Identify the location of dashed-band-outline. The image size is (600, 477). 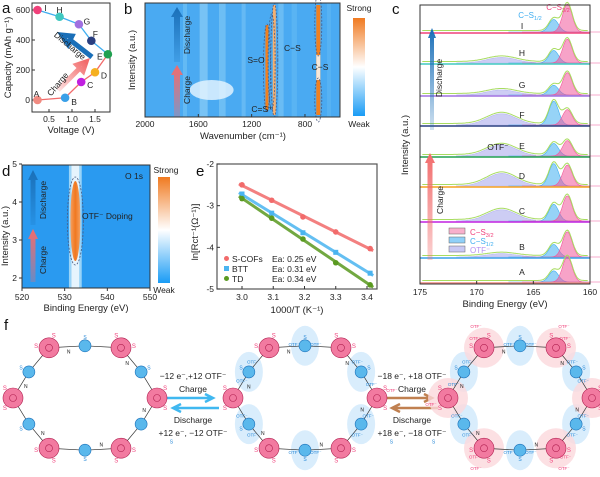
(318, 28).